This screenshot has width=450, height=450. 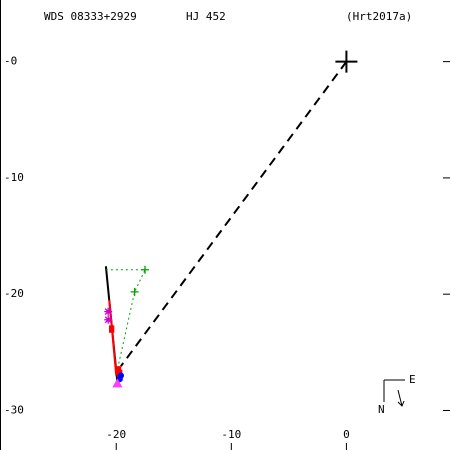 What do you see at coordinates (116, 434) in the screenshot?
I see `x-tick-label: -20` at bounding box center [116, 434].